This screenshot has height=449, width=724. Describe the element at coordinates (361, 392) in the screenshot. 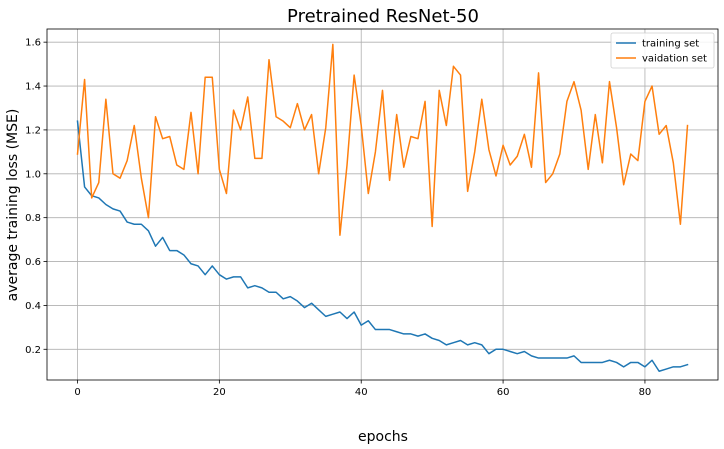

I see `x-tick-label: 40` at that location.